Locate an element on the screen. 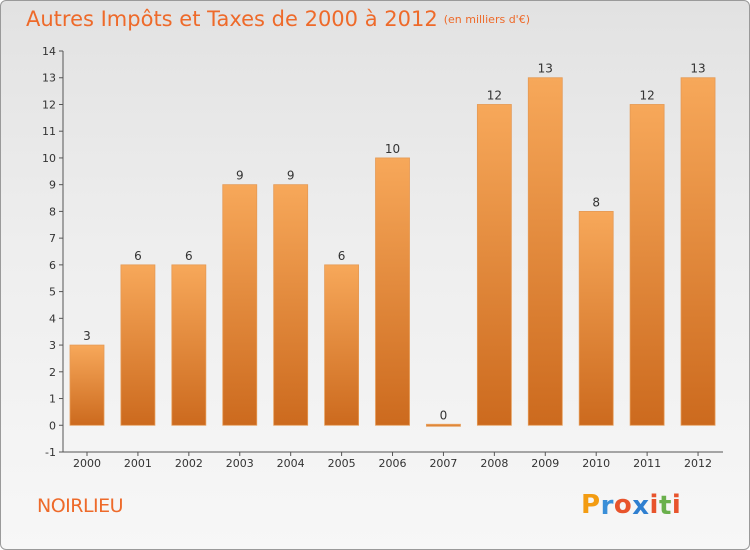  x-tick-label: 2005 is located at coordinates (342, 463).